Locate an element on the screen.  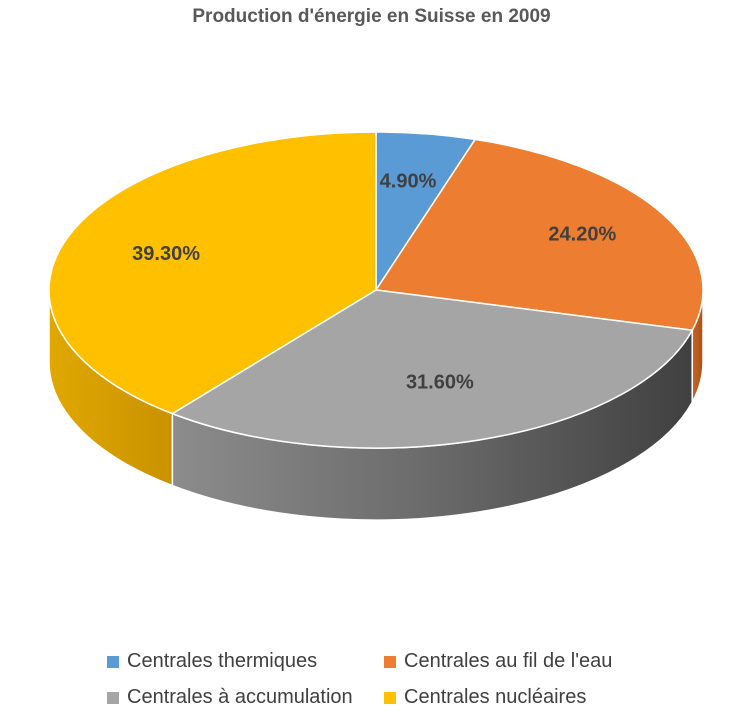
legend-item-centrales-a-accumulation: Centrales à accumulation is located at coordinates (230, 697).